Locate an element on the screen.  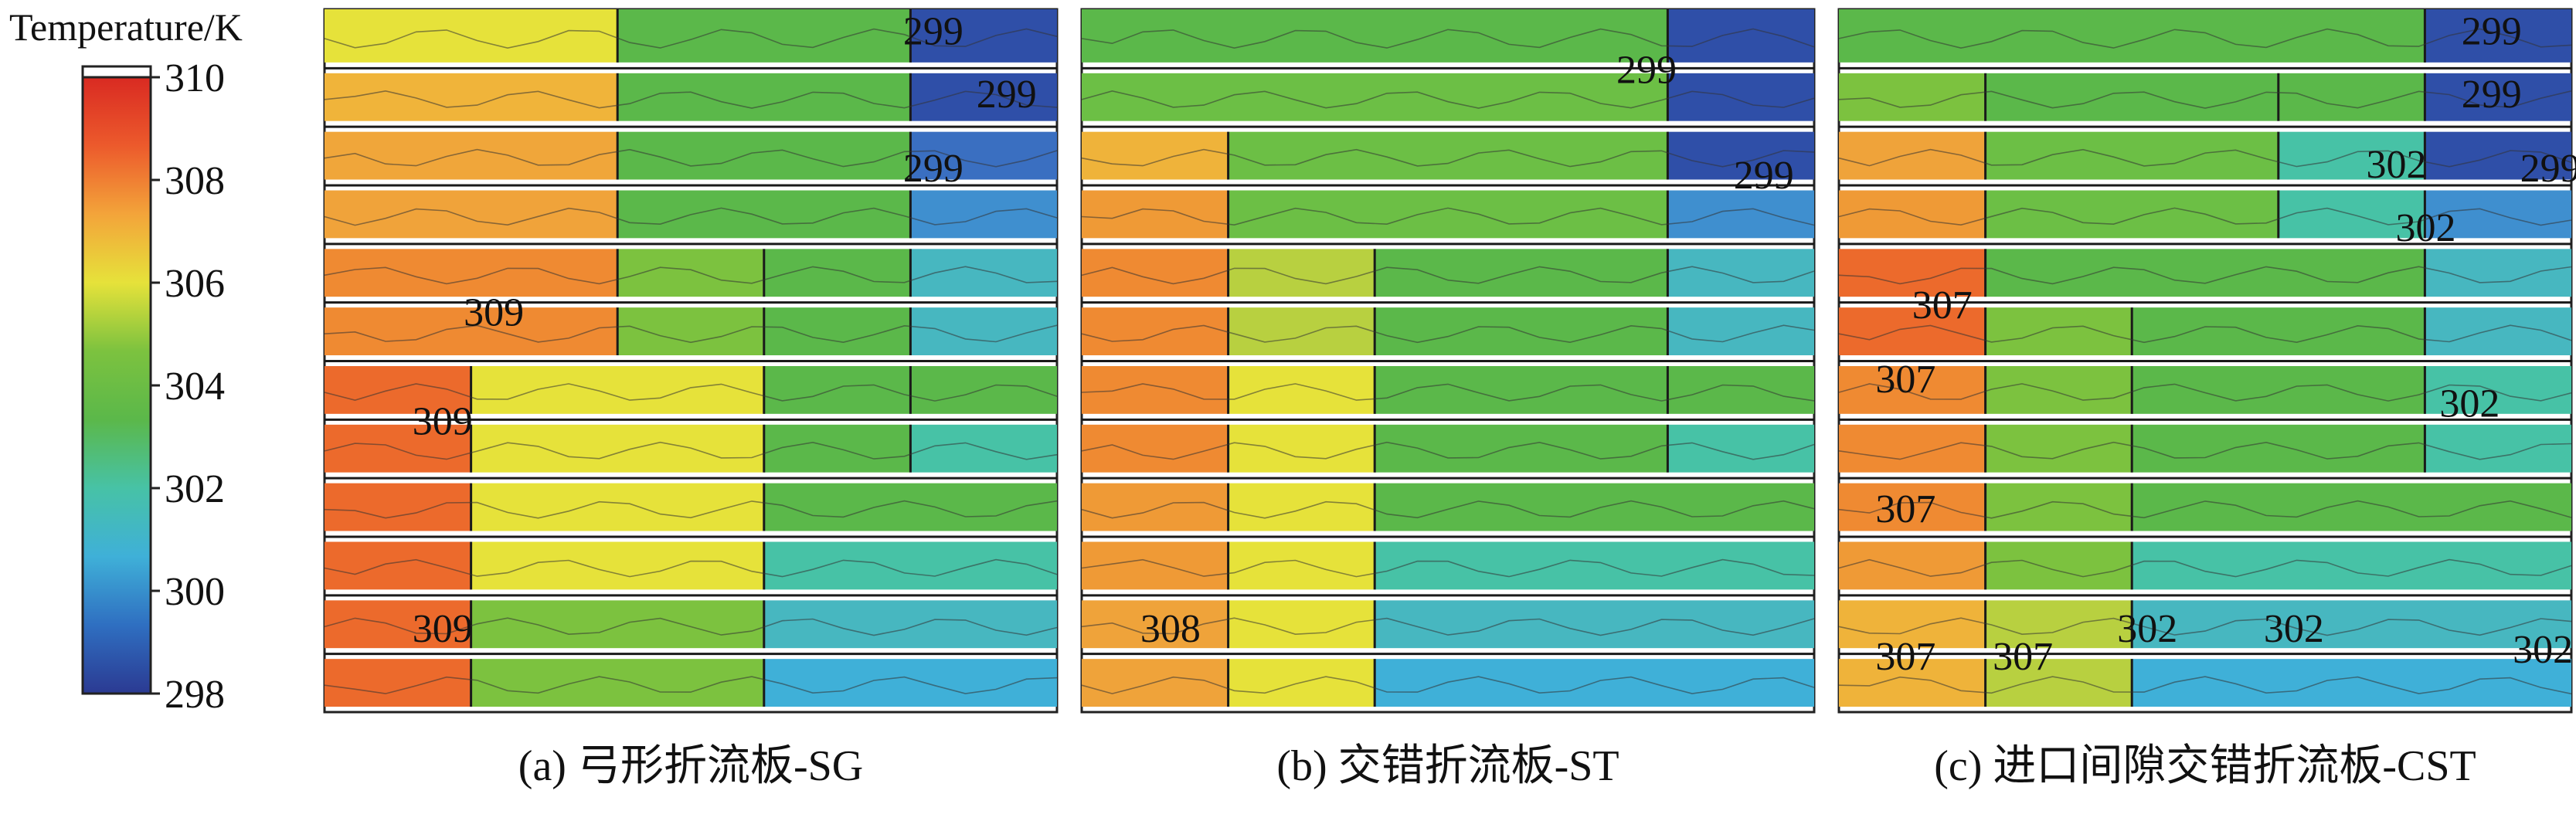
panel-caption: (c) 进口间隙交错折流板-CST is located at coordinates (2205, 766).